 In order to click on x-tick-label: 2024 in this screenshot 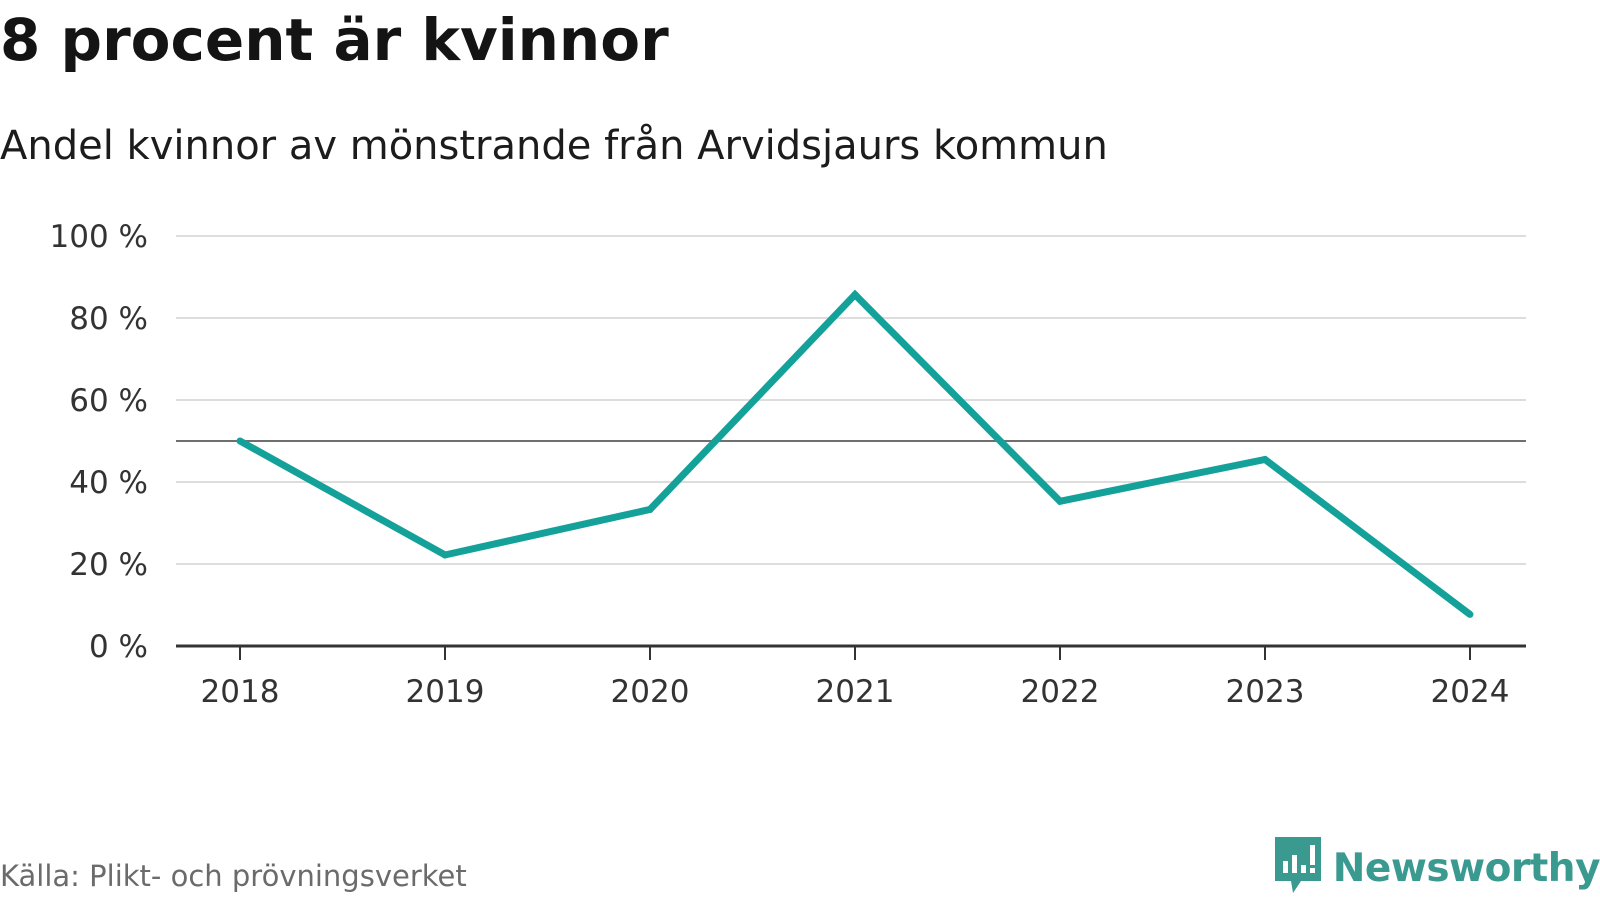, I will do `click(1470, 692)`.